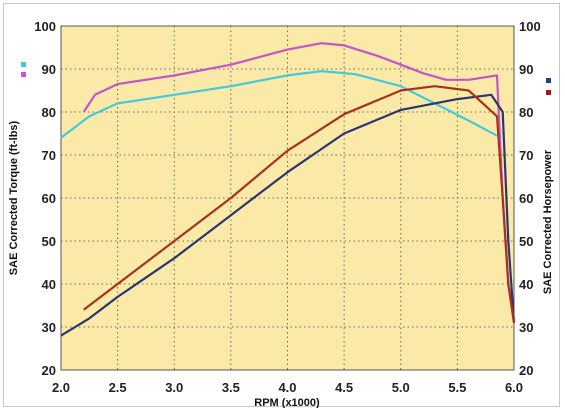 This screenshot has height=410, width=565. What do you see at coordinates (49, 327) in the screenshot?
I see `left-y-tick-label: 30` at bounding box center [49, 327].